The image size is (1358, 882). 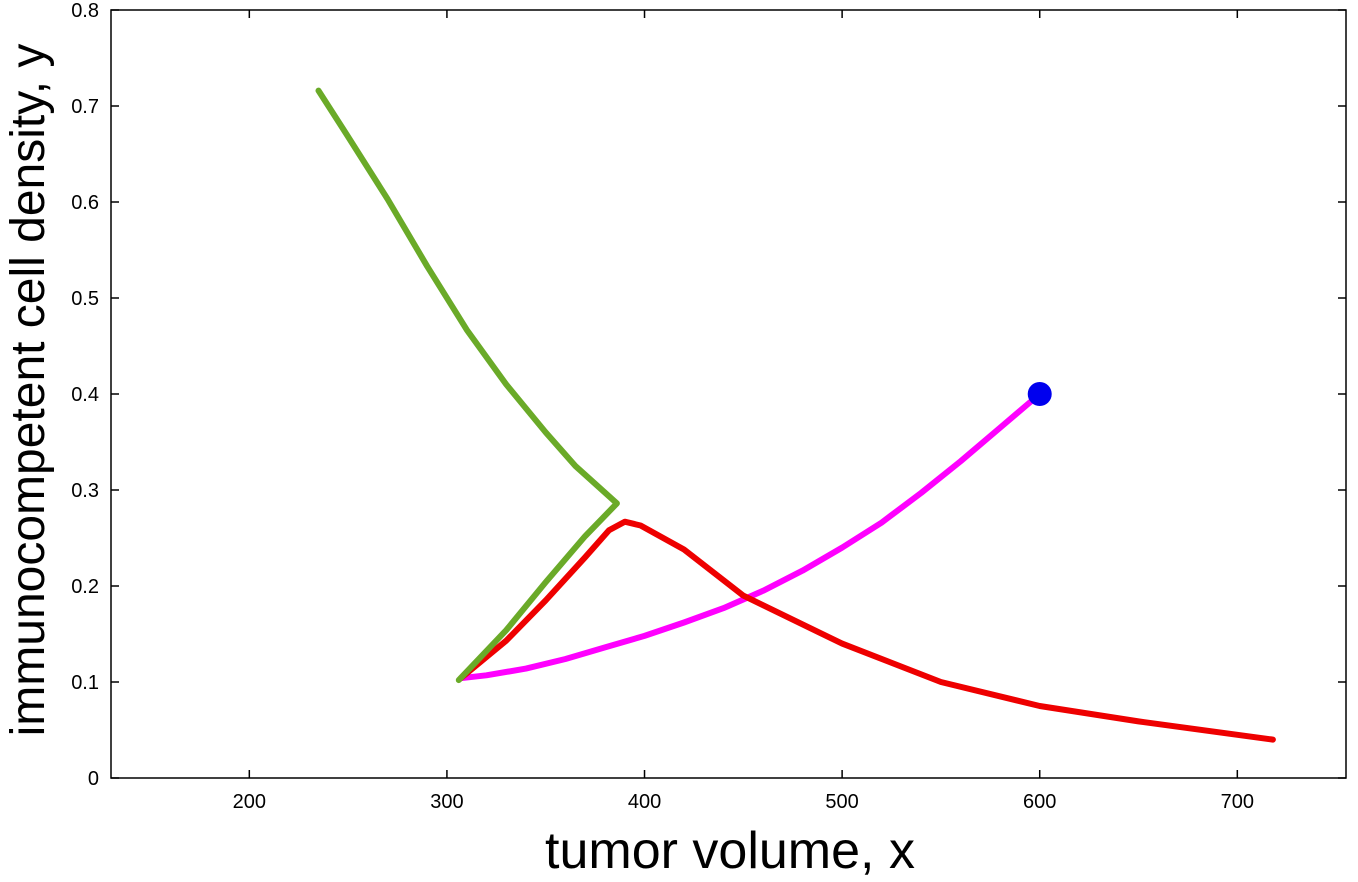 I want to click on start-point-marker, so click(x=1039, y=394).